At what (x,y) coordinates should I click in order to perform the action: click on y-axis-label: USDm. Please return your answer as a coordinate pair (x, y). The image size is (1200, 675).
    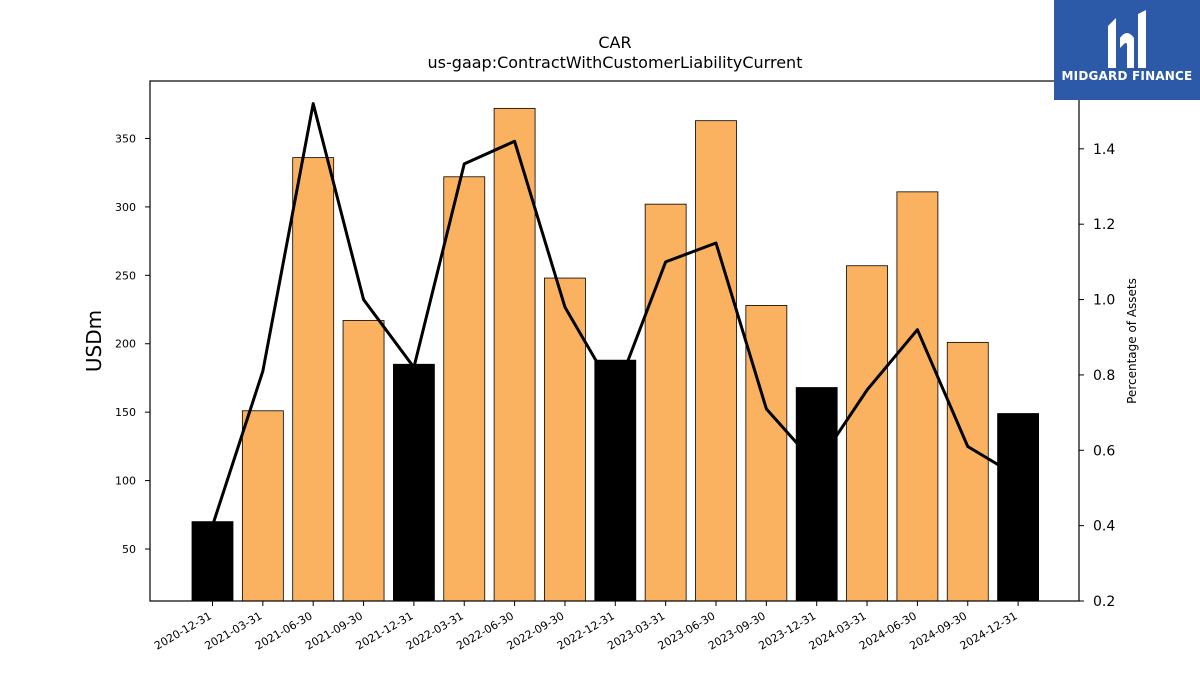
    Looking at the image, I should click on (94, 341).